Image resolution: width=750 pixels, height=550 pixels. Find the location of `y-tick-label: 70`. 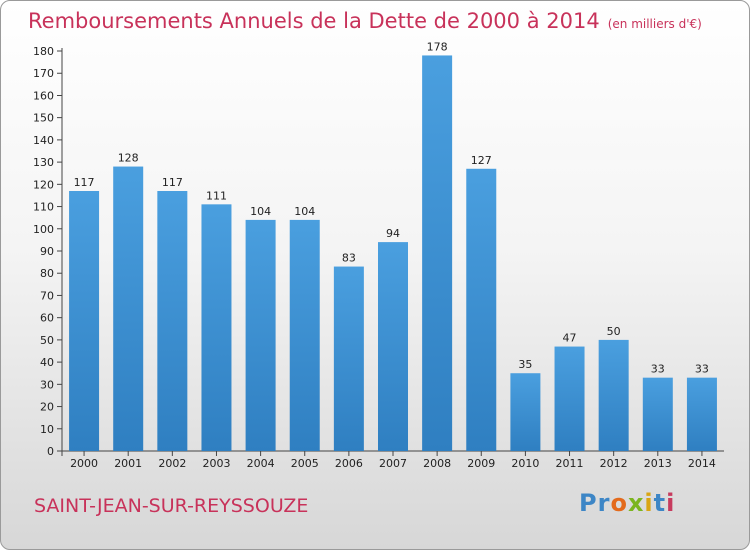

y-tick-label: 70 is located at coordinates (47, 295).